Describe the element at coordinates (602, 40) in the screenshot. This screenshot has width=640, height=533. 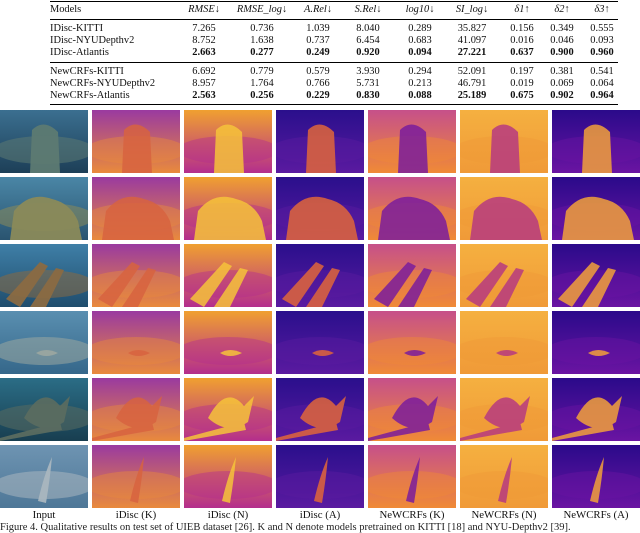
I see `table-cell: 0.093` at that location.